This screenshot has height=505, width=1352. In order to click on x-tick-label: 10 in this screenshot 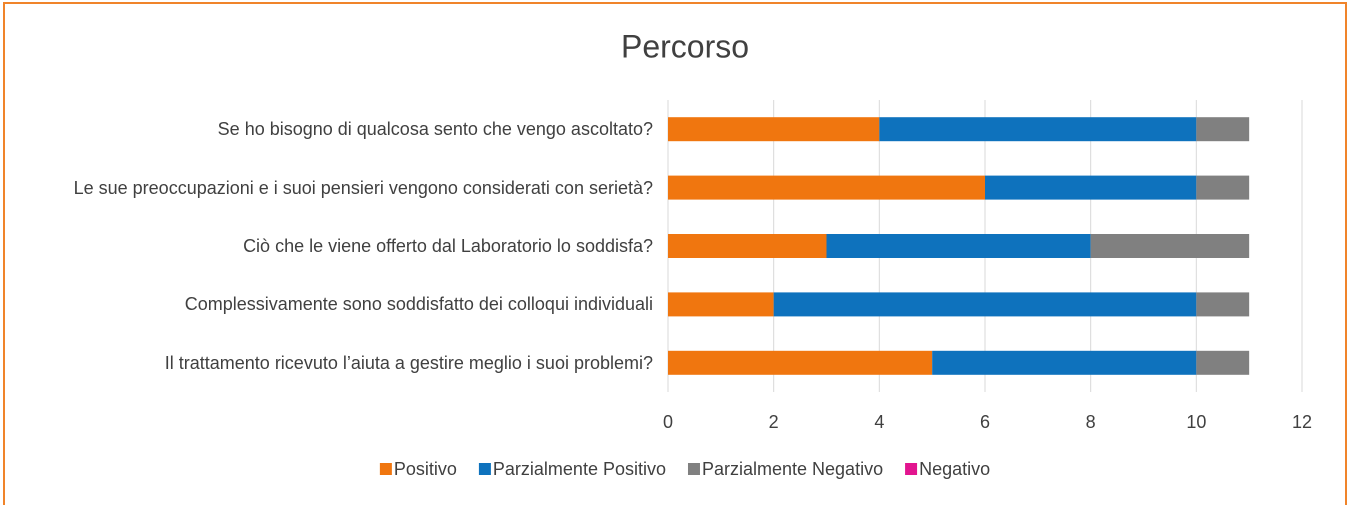, I will do `click(1196, 422)`.